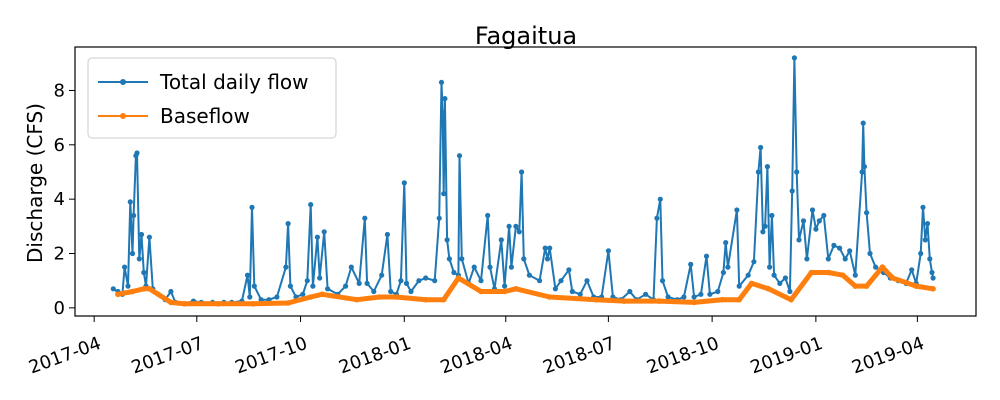  Describe the element at coordinates (59, 145) in the screenshot. I see `y-tick-label: 6` at that location.